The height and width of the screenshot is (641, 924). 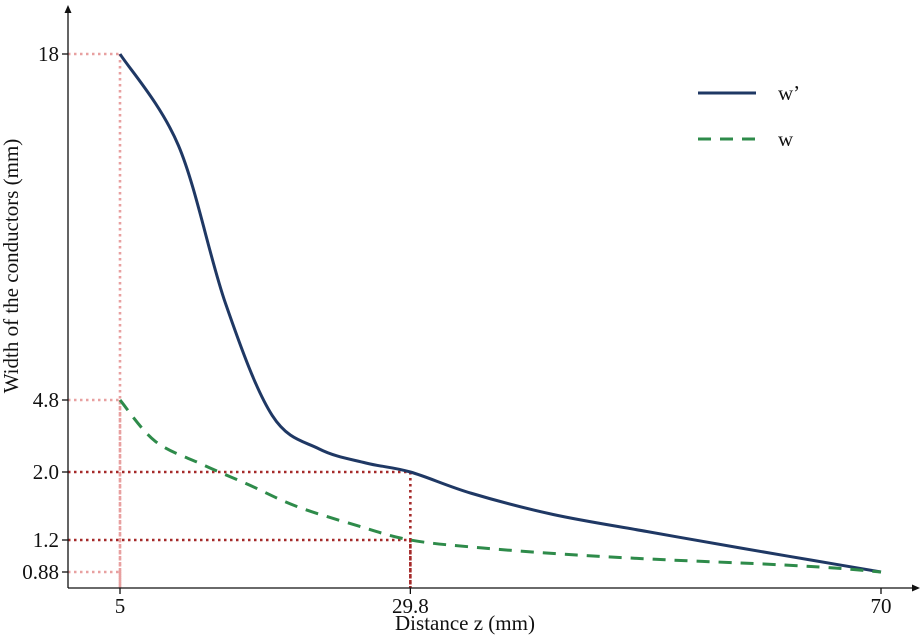 What do you see at coordinates (46, 540) in the screenshot?
I see `y-tick-label: 1.2` at bounding box center [46, 540].